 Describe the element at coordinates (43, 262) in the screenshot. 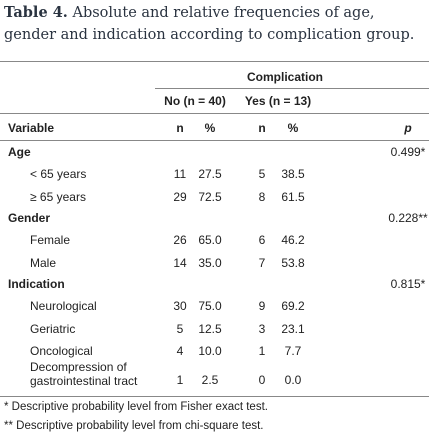

I see `row-label: Male` at that location.